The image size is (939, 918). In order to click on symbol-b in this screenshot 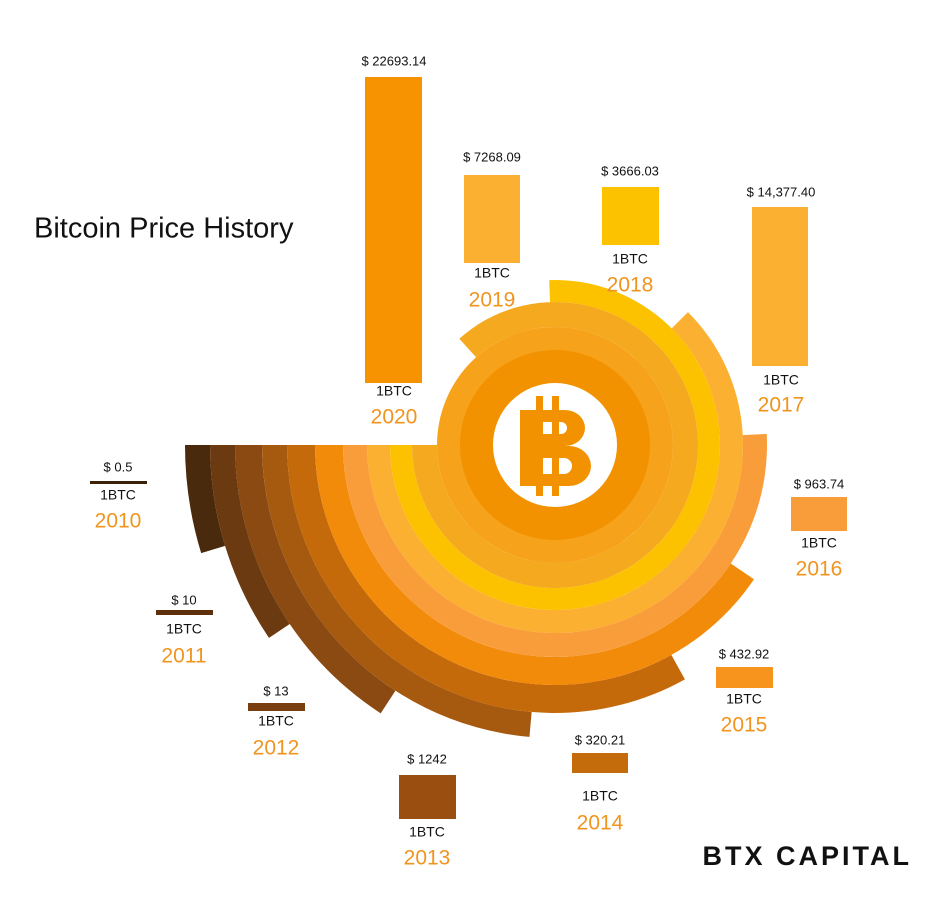, I will do `click(555, 448)`.